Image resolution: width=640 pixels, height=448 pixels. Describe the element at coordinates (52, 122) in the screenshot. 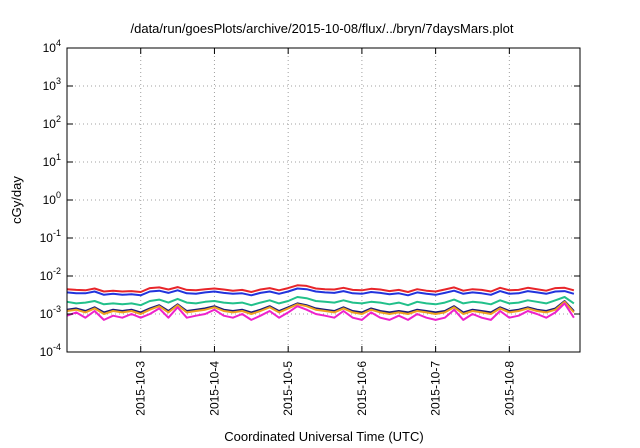

I see `y-tick-label: 10²` at that location.